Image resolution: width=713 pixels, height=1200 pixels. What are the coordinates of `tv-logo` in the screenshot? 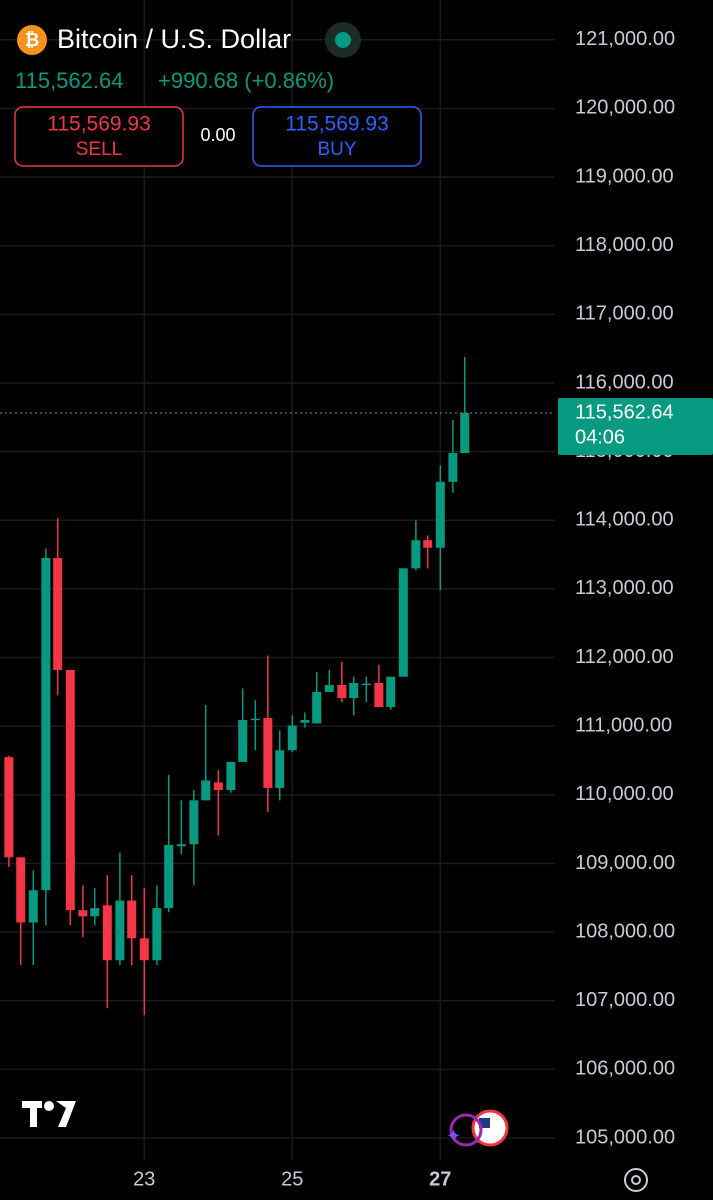 It's located at (49, 1114).